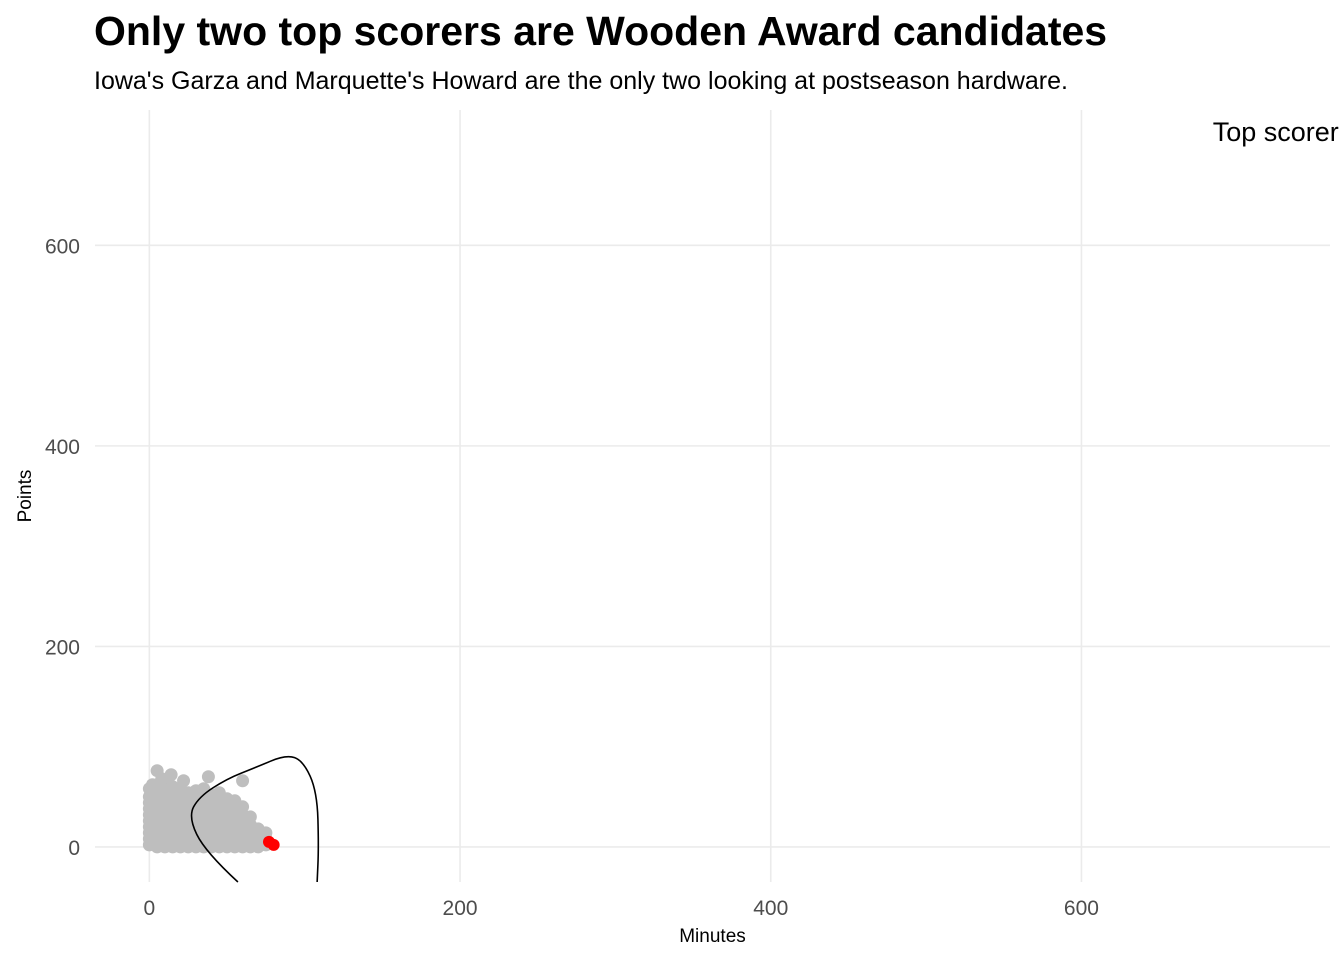 The image size is (1344, 960). I want to click on x-tick-label: 200, so click(460, 908).